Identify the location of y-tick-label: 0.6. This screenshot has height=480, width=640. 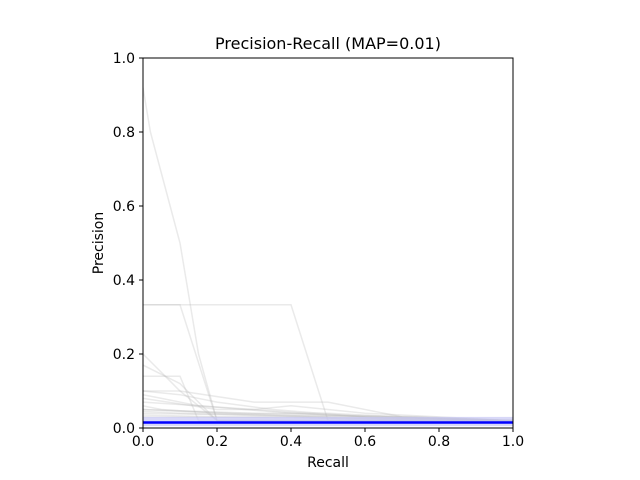
(124, 207).